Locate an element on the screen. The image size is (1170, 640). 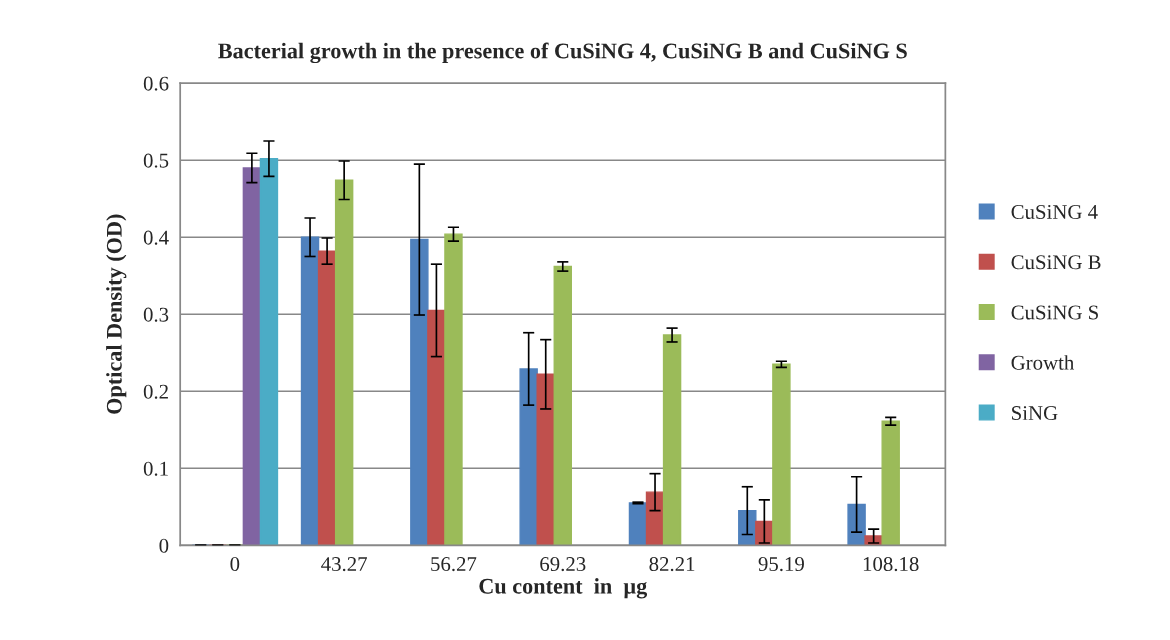
x-tick-label: 0 is located at coordinates (235, 564).